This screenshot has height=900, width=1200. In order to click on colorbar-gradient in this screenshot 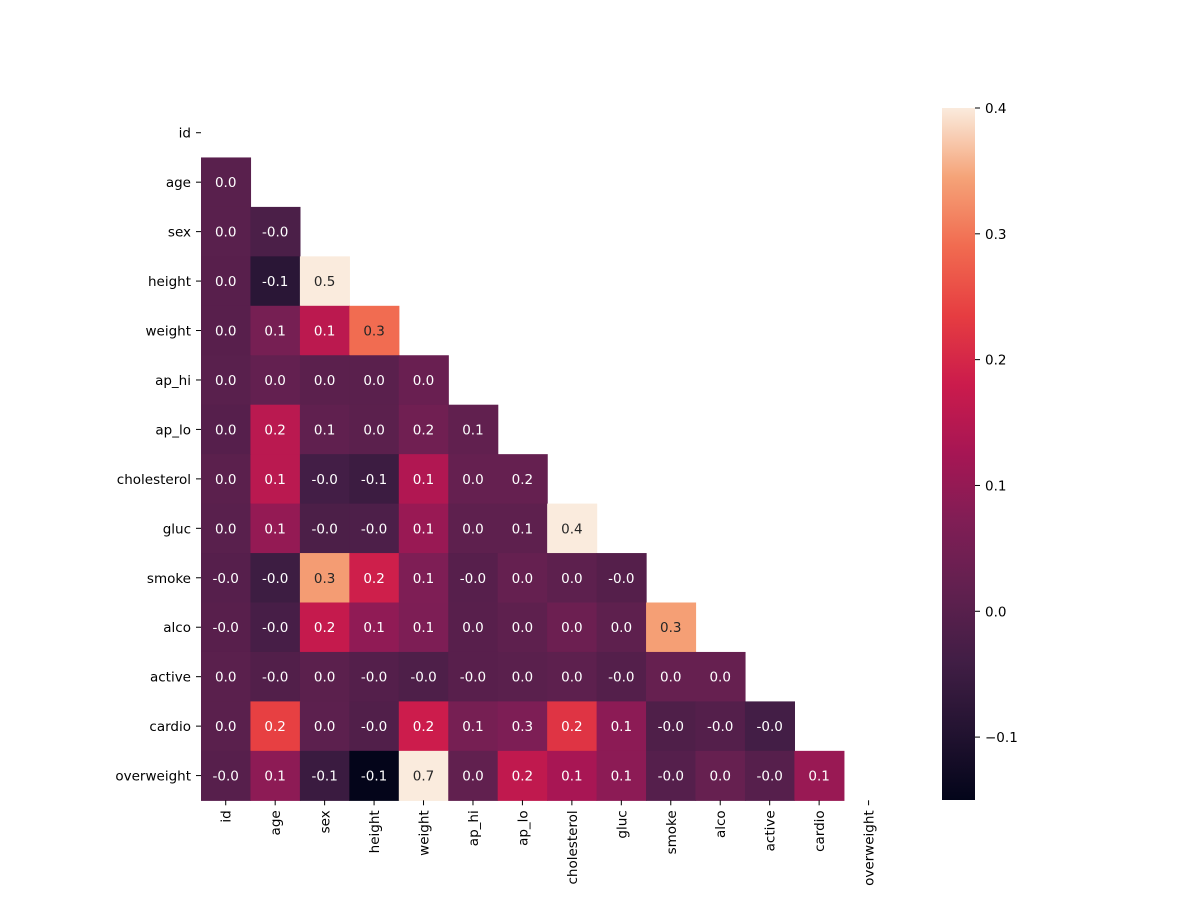, I will do `click(958, 454)`.